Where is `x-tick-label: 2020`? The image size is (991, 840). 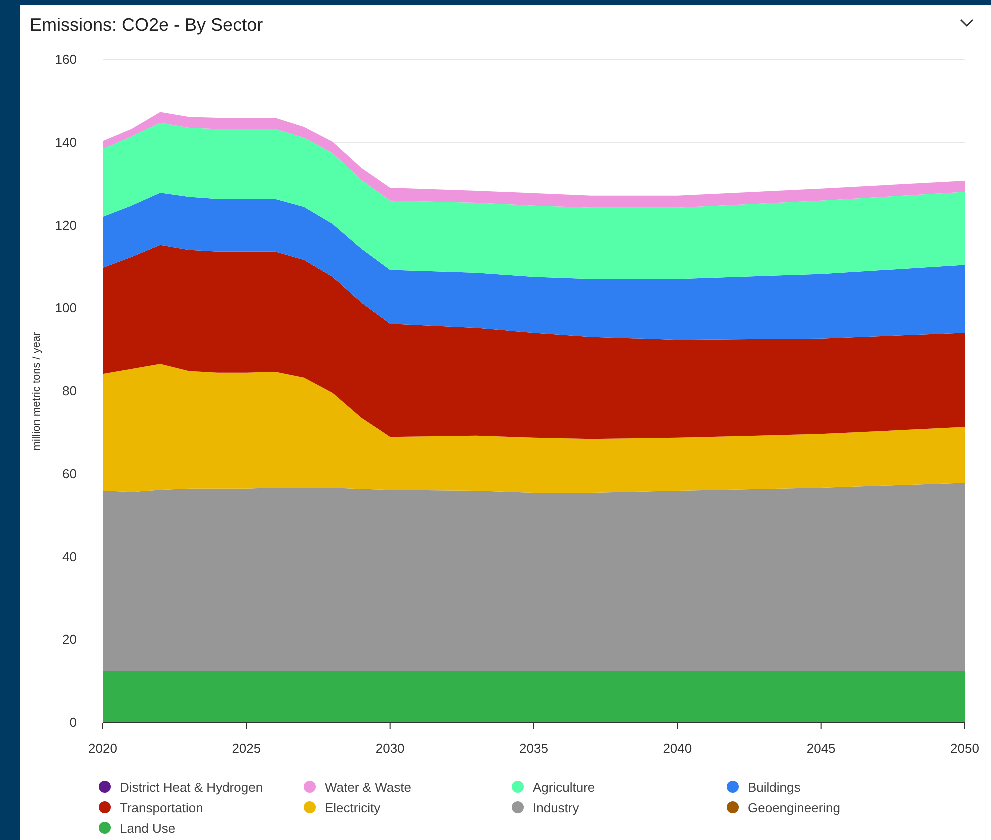
x-tick-label: 2020 is located at coordinates (103, 748).